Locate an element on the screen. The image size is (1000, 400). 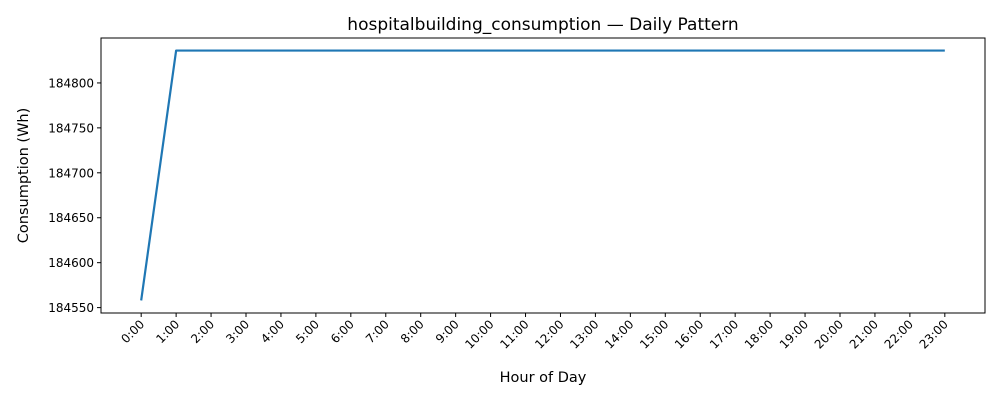
x-tick-label: 18:00 is located at coordinates (759, 334).